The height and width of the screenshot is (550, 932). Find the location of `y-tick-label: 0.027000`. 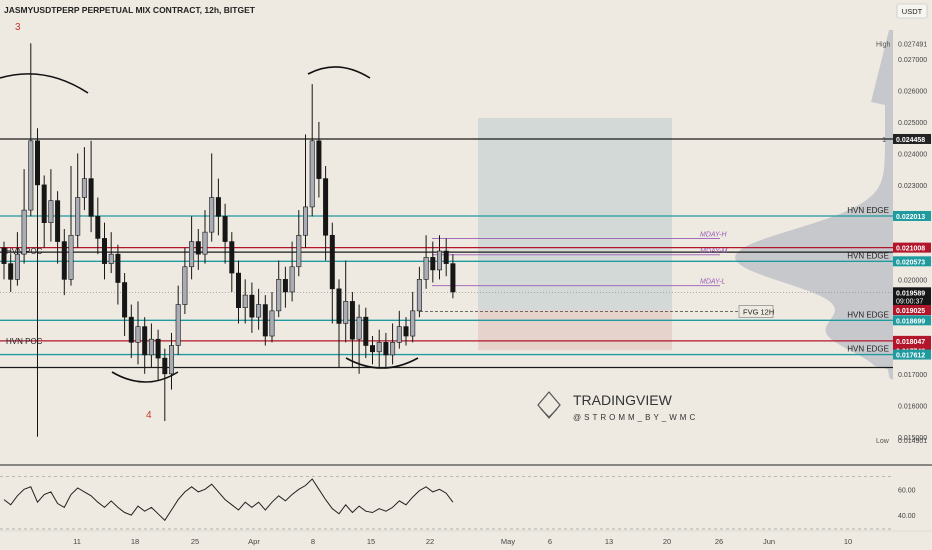

y-tick-label: 0.027000 is located at coordinates (912, 60).